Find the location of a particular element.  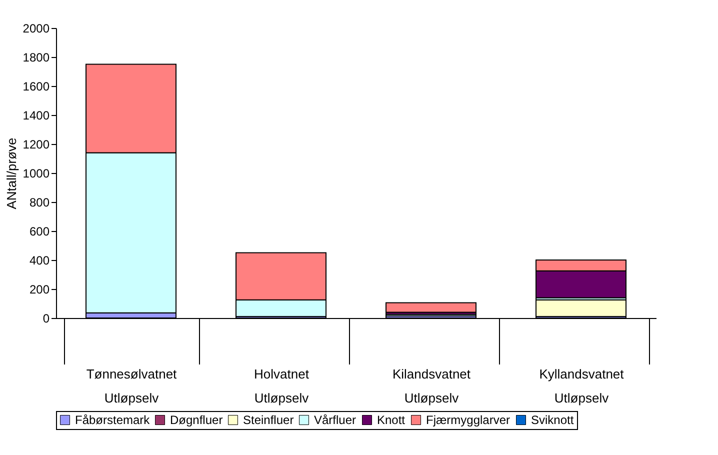

legend-label: Steinfluer is located at coordinates (268, 420).